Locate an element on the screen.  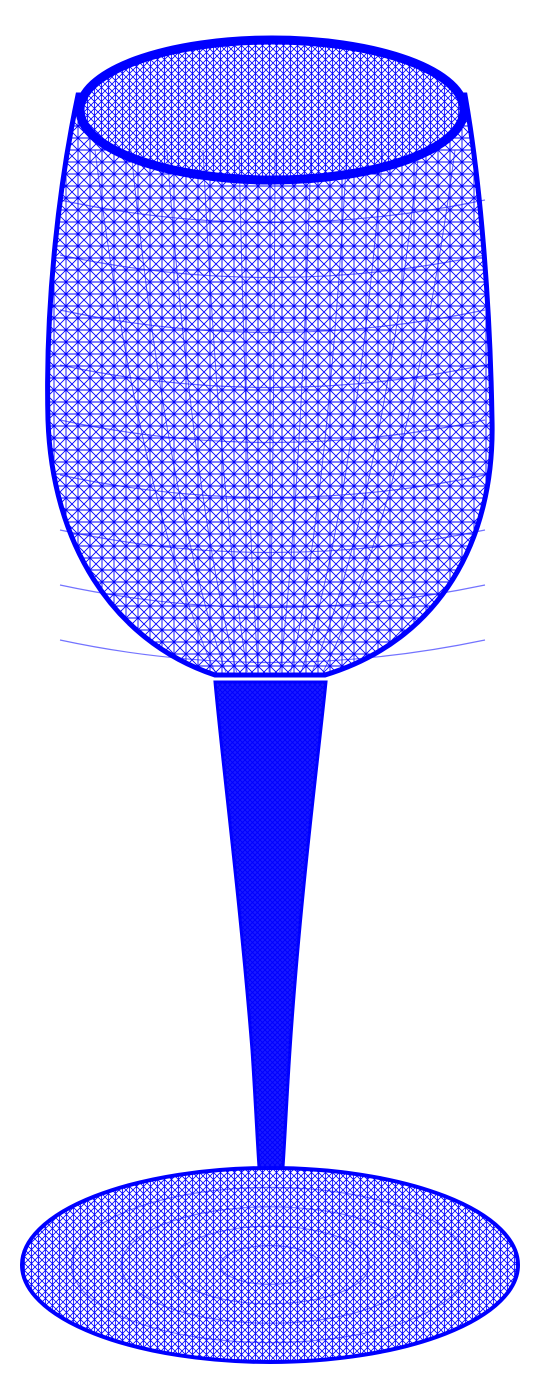
rim is located at coordinates (272, 110).